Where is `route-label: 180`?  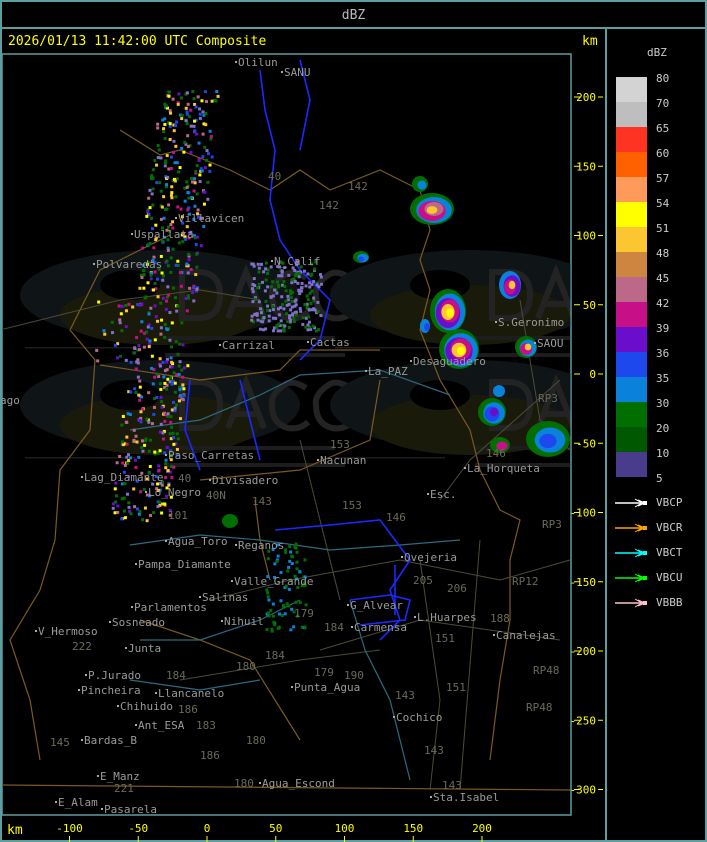
route-label: 180 is located at coordinates (244, 783).